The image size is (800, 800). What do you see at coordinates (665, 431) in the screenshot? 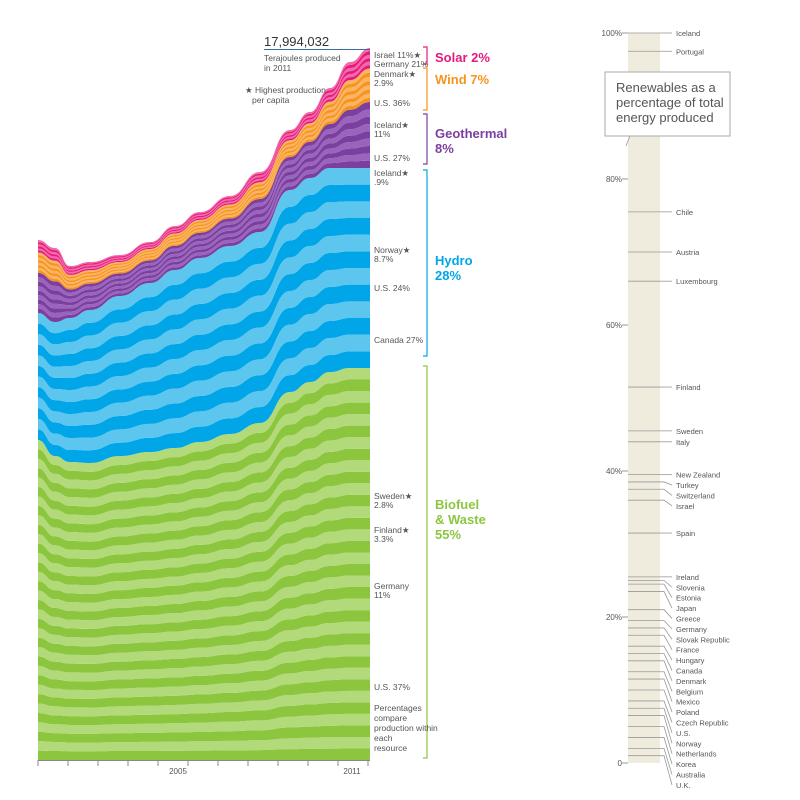
I see `country-marker-sweden: Sweden` at bounding box center [665, 431].